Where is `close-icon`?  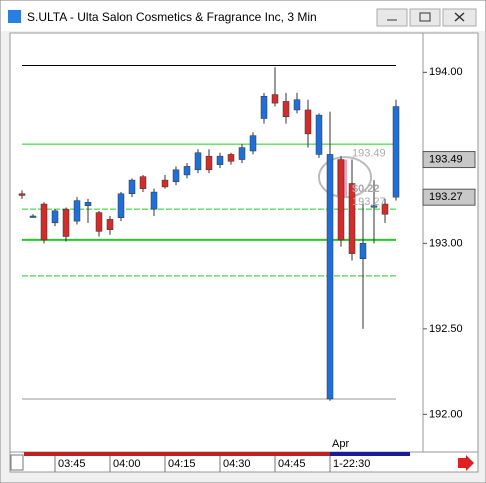 close-icon is located at coordinates (459, 17).